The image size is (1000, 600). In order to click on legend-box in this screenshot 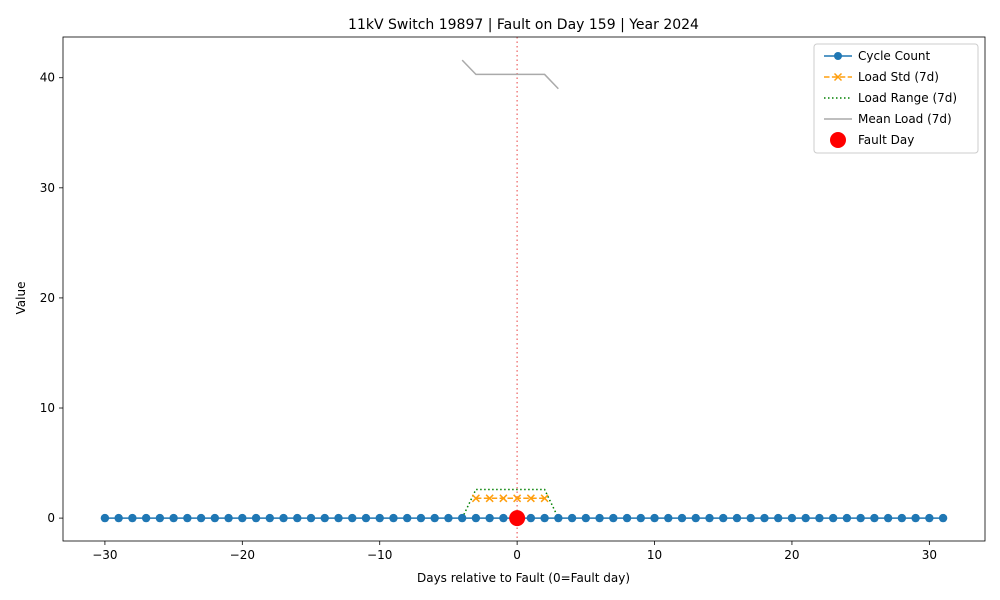, I will do `click(896, 98)`.